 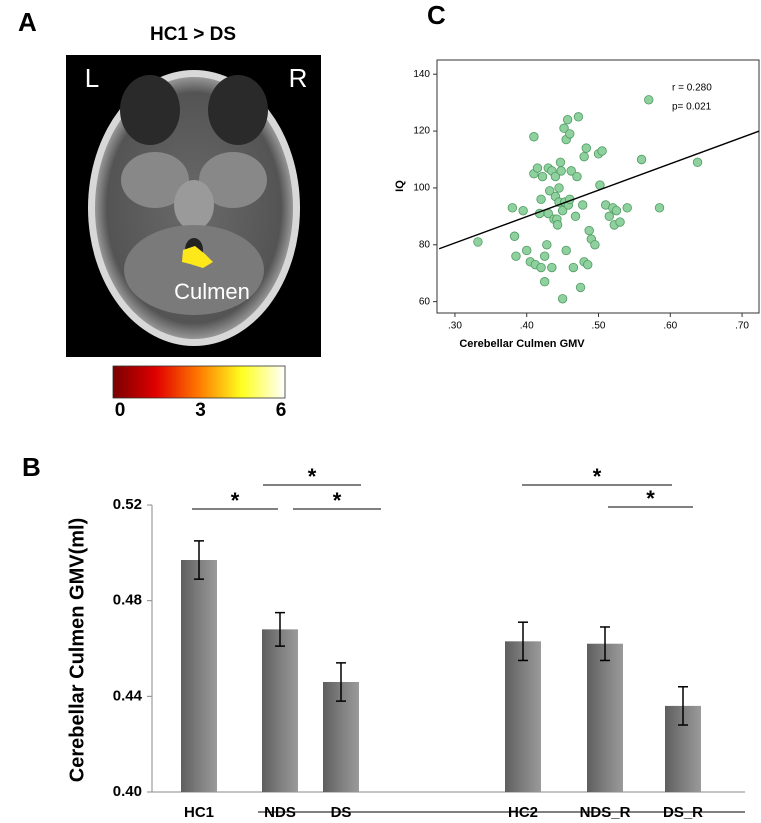 What do you see at coordinates (199, 382) in the screenshot?
I see `colorbar` at bounding box center [199, 382].